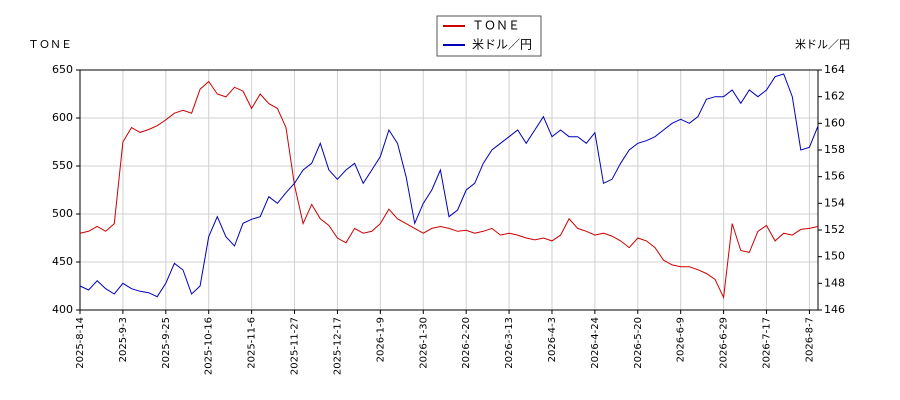 The width and height of the screenshot is (900, 400). I want to click on x-tick-label: 2026-4-24, so click(595, 343).